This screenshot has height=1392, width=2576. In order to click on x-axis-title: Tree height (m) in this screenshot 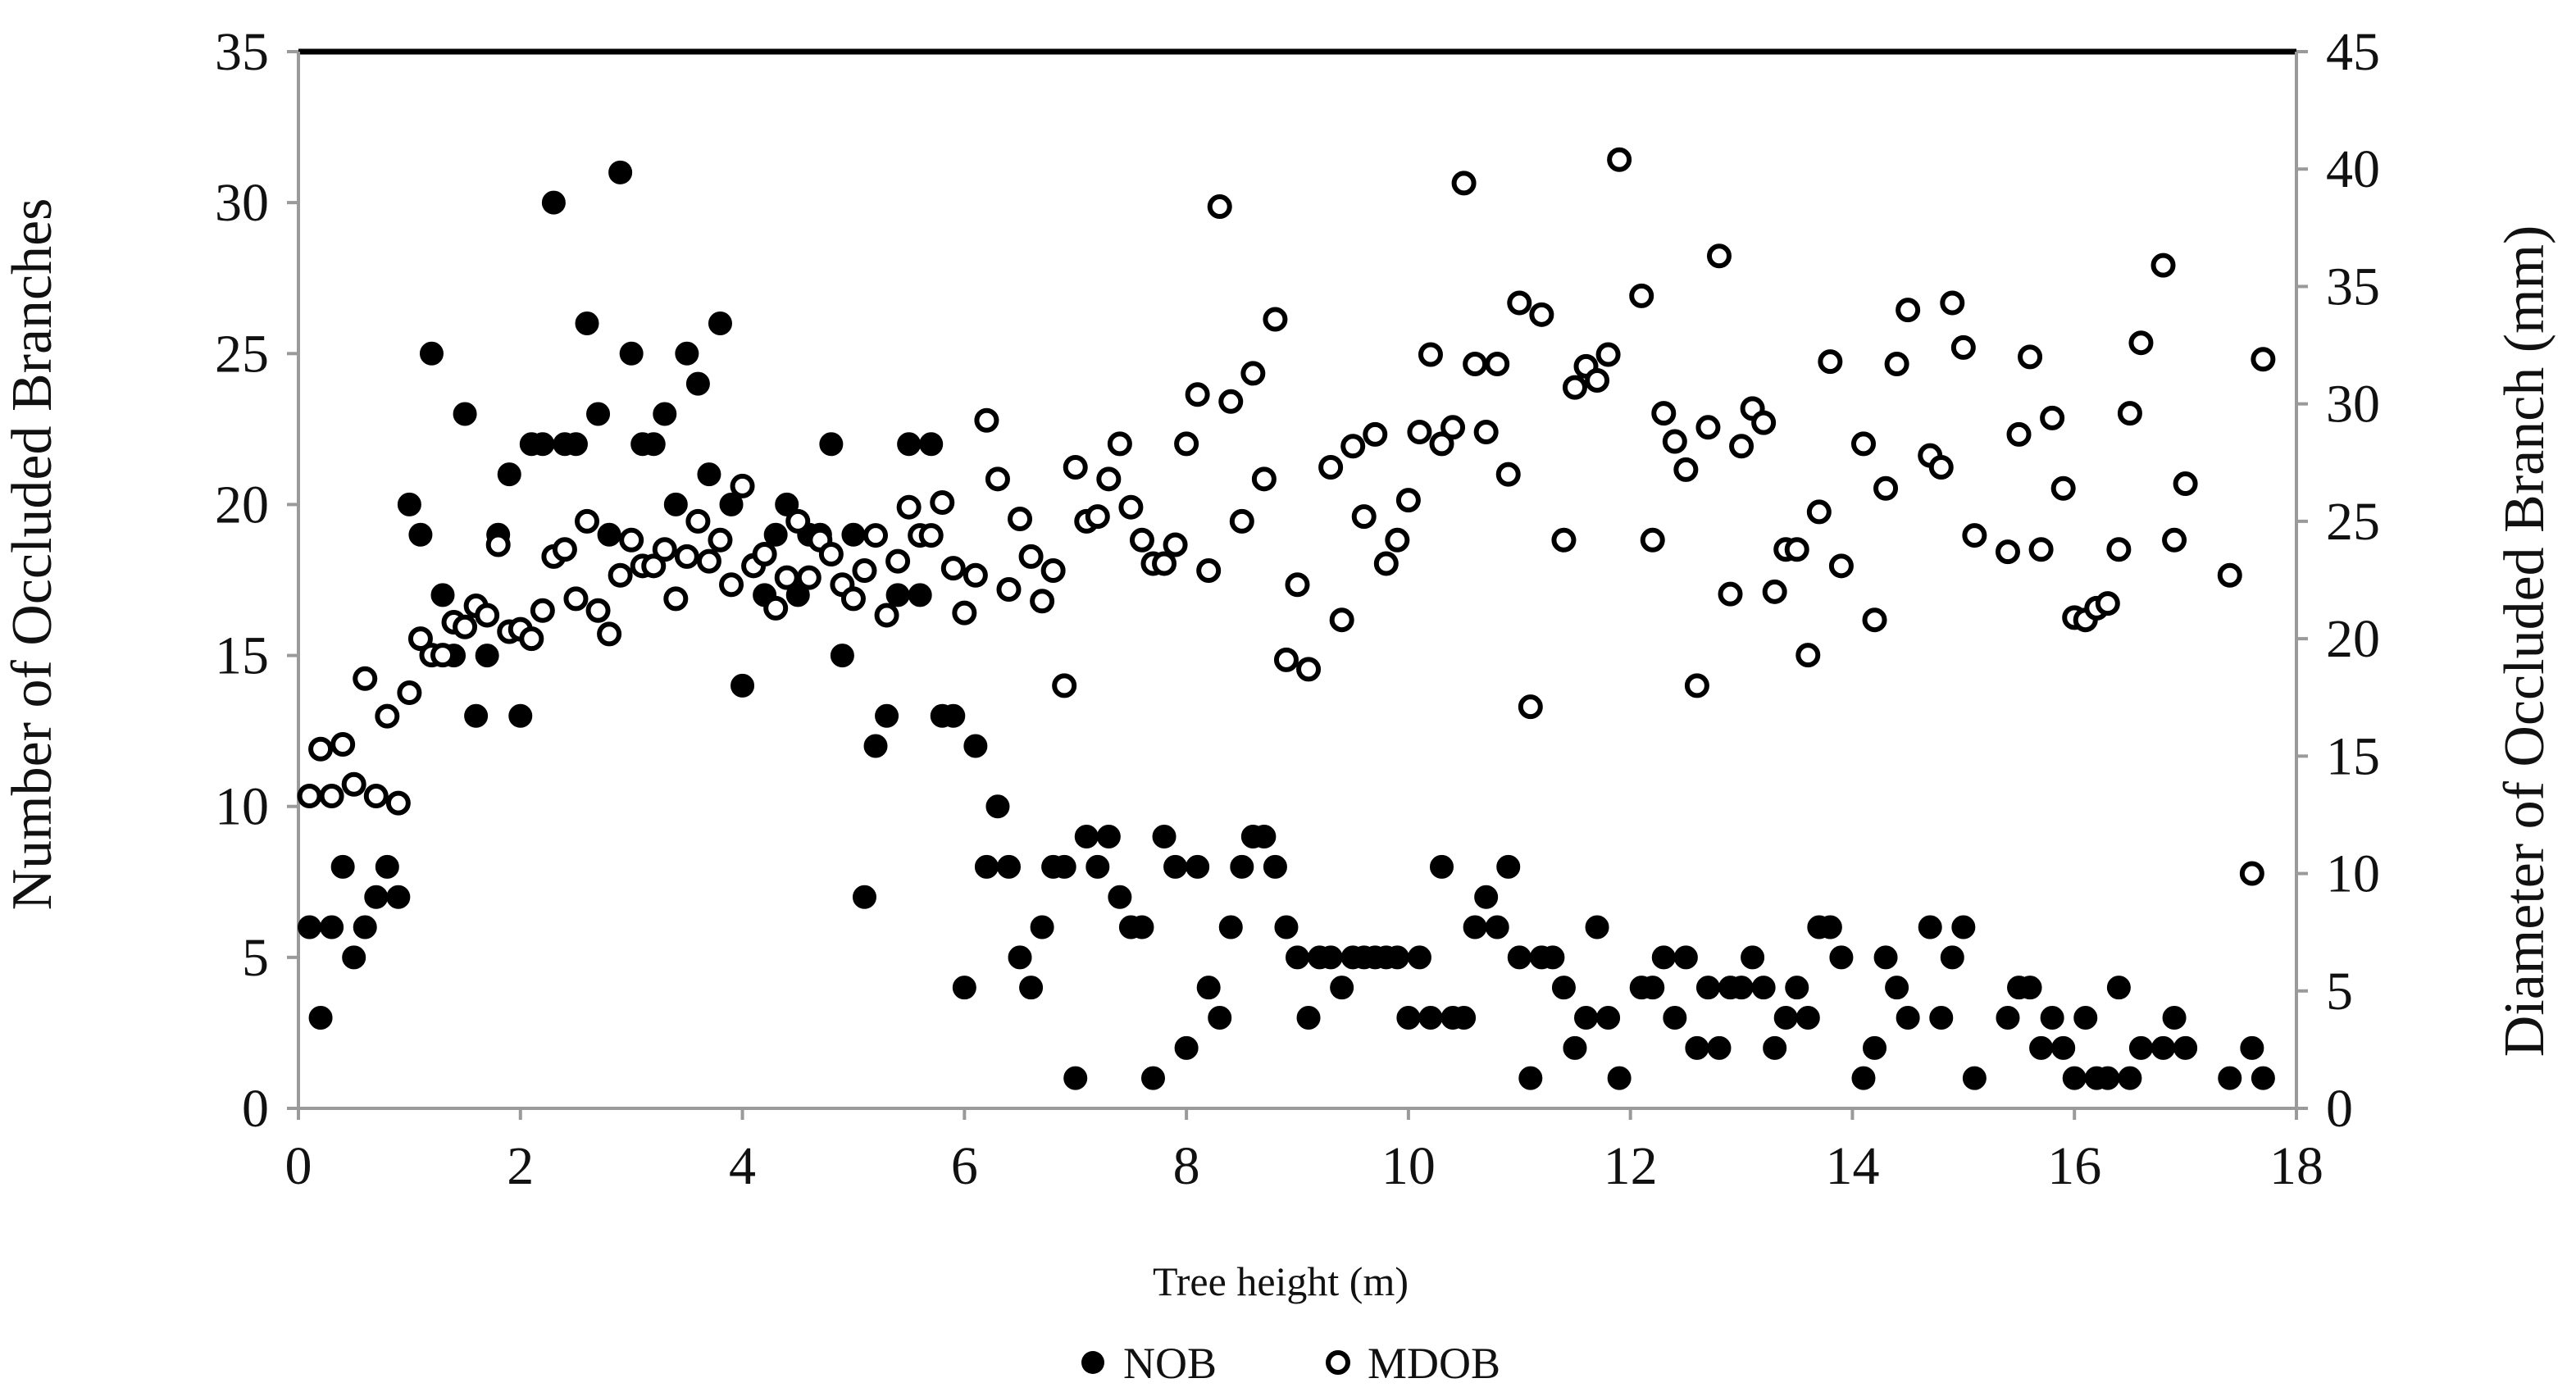, I will do `click(1281, 1281)`.